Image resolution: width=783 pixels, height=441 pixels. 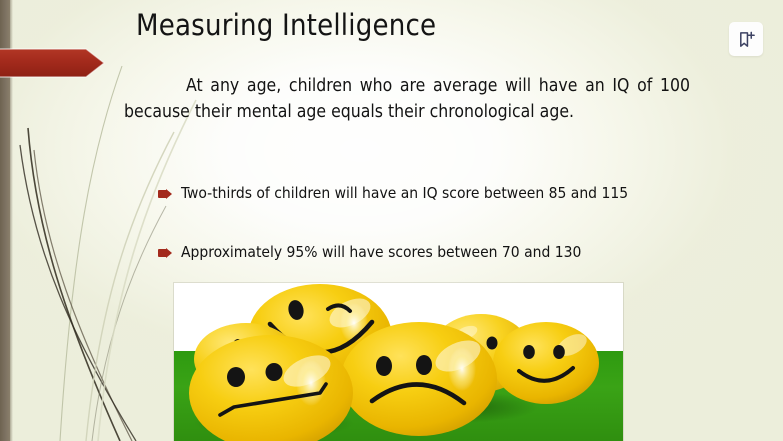 I want to click on bookmark-plus-icon, so click(x=747, y=39).